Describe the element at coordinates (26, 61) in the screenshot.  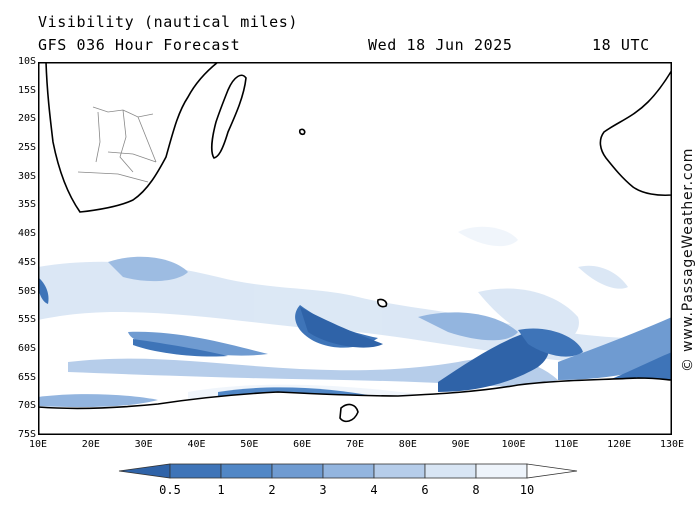
I see `lat-label-10s: 10S` at that location.